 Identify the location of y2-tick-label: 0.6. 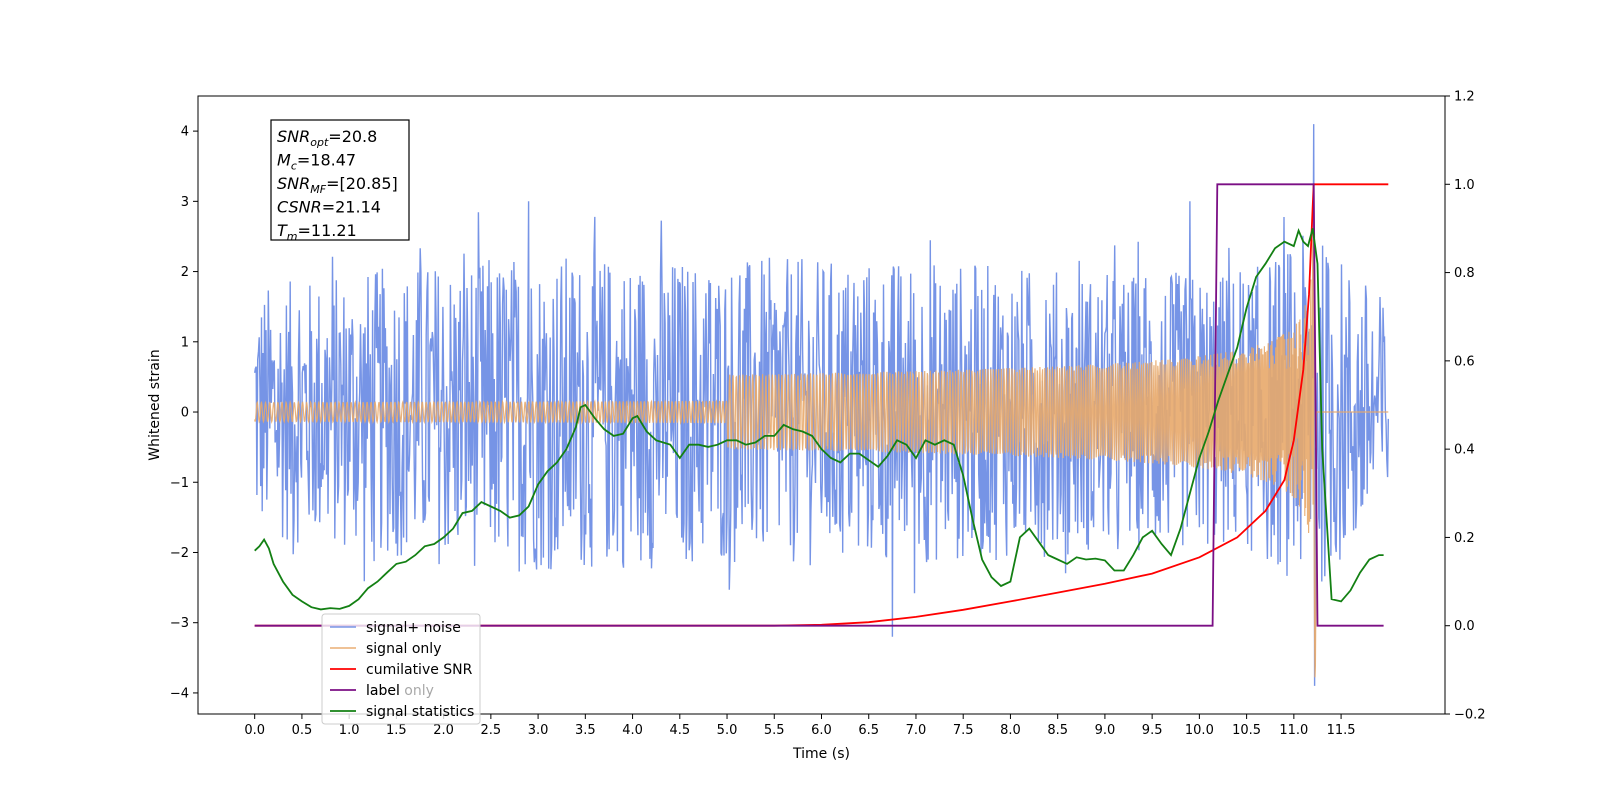
(1464, 361).